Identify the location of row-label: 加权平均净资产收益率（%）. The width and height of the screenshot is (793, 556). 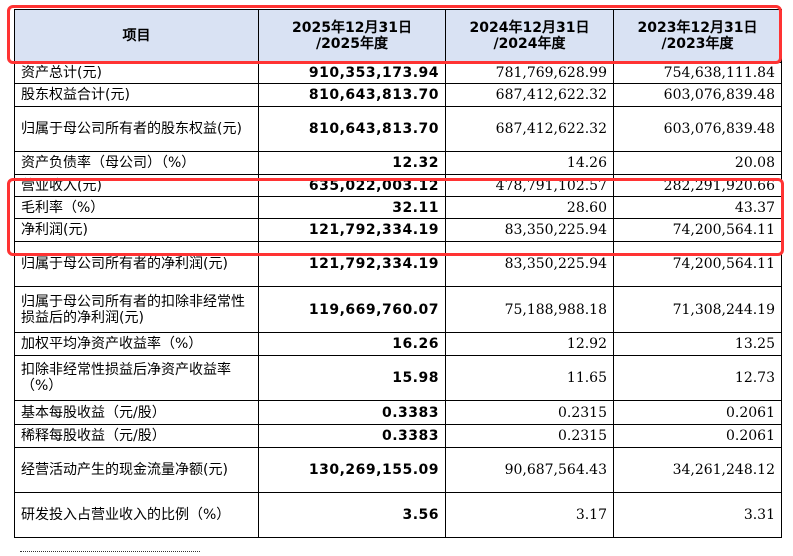
(136, 344).